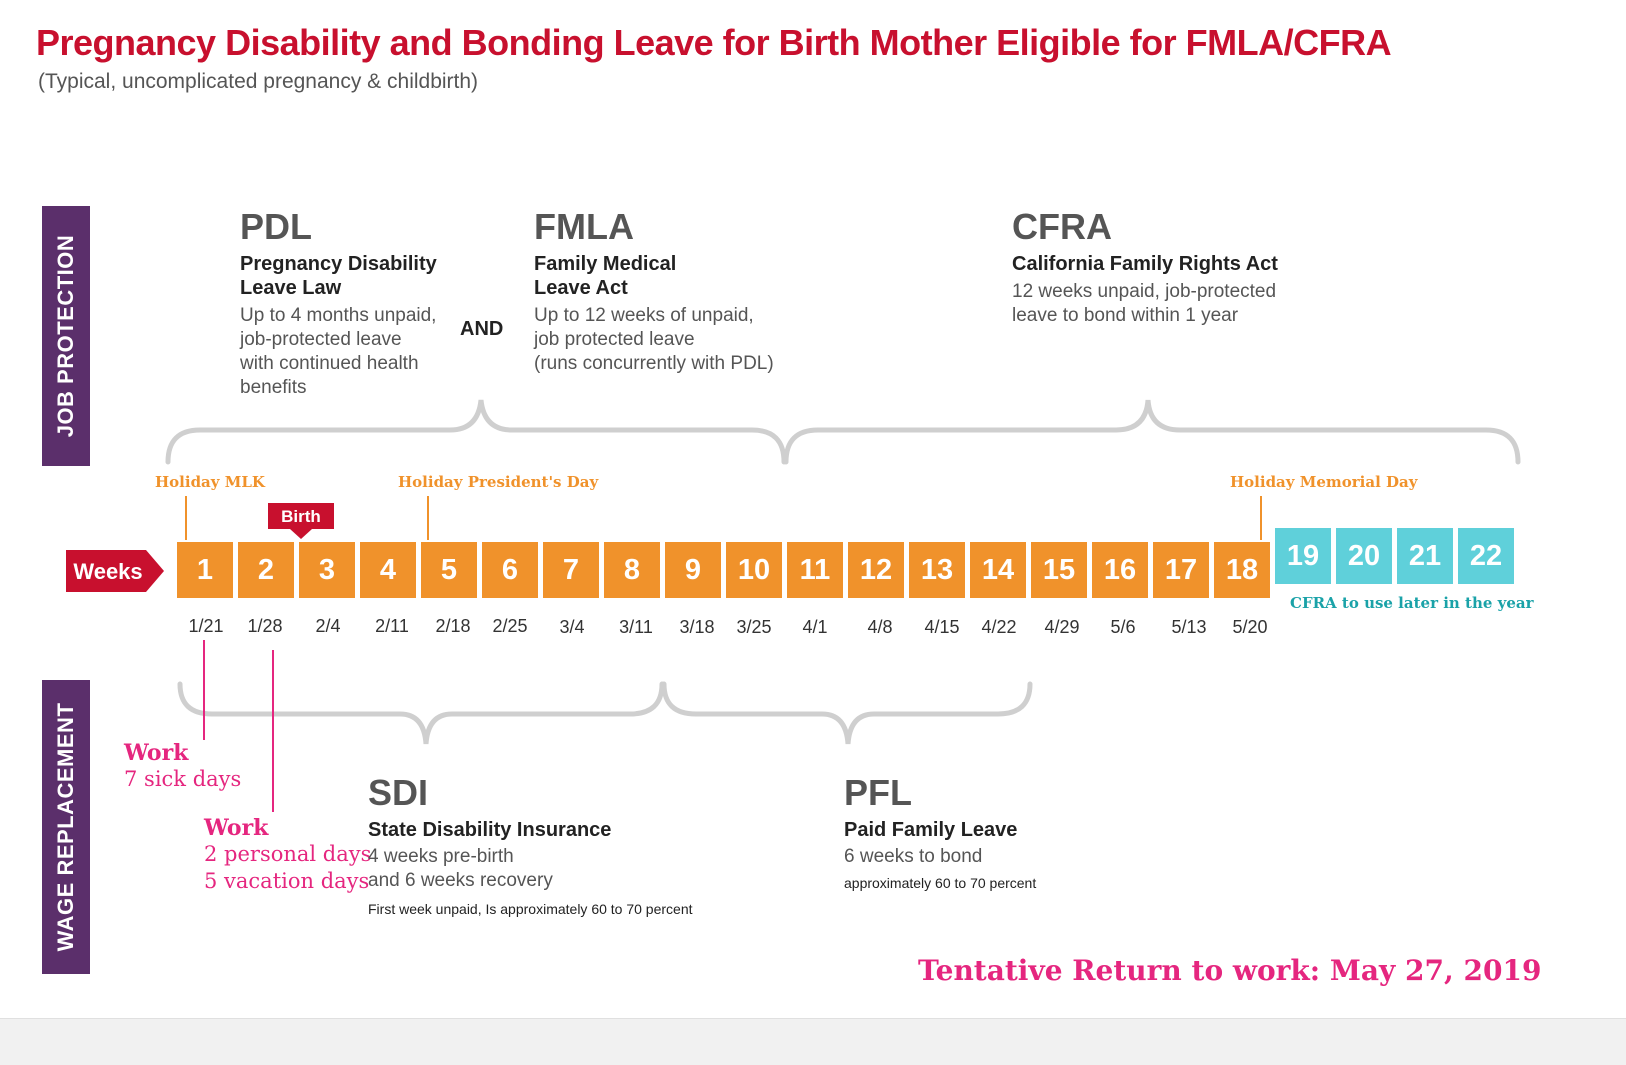 This screenshot has width=1626, height=1065. Describe the element at coordinates (813, 1041) in the screenshot. I see `bottom-strip` at that location.